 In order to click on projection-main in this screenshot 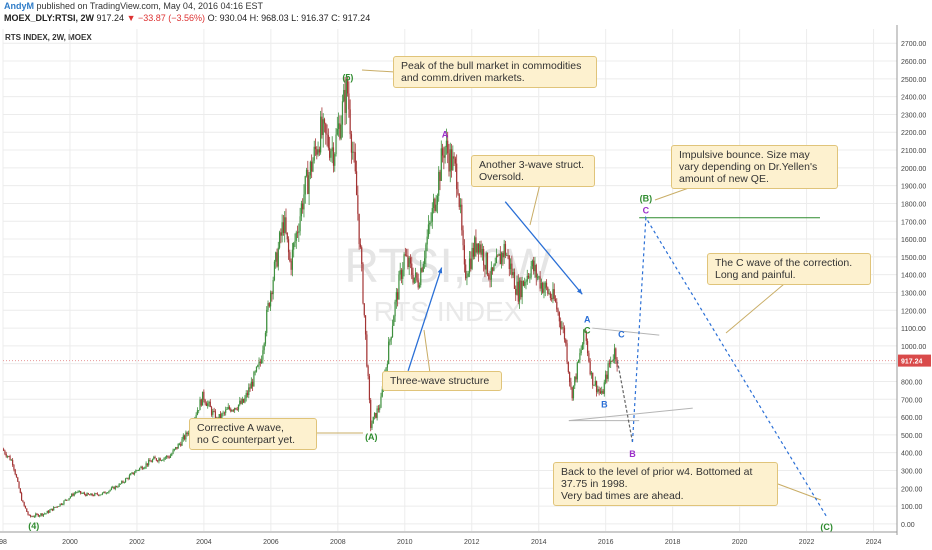, I will do `click(729, 366)`.